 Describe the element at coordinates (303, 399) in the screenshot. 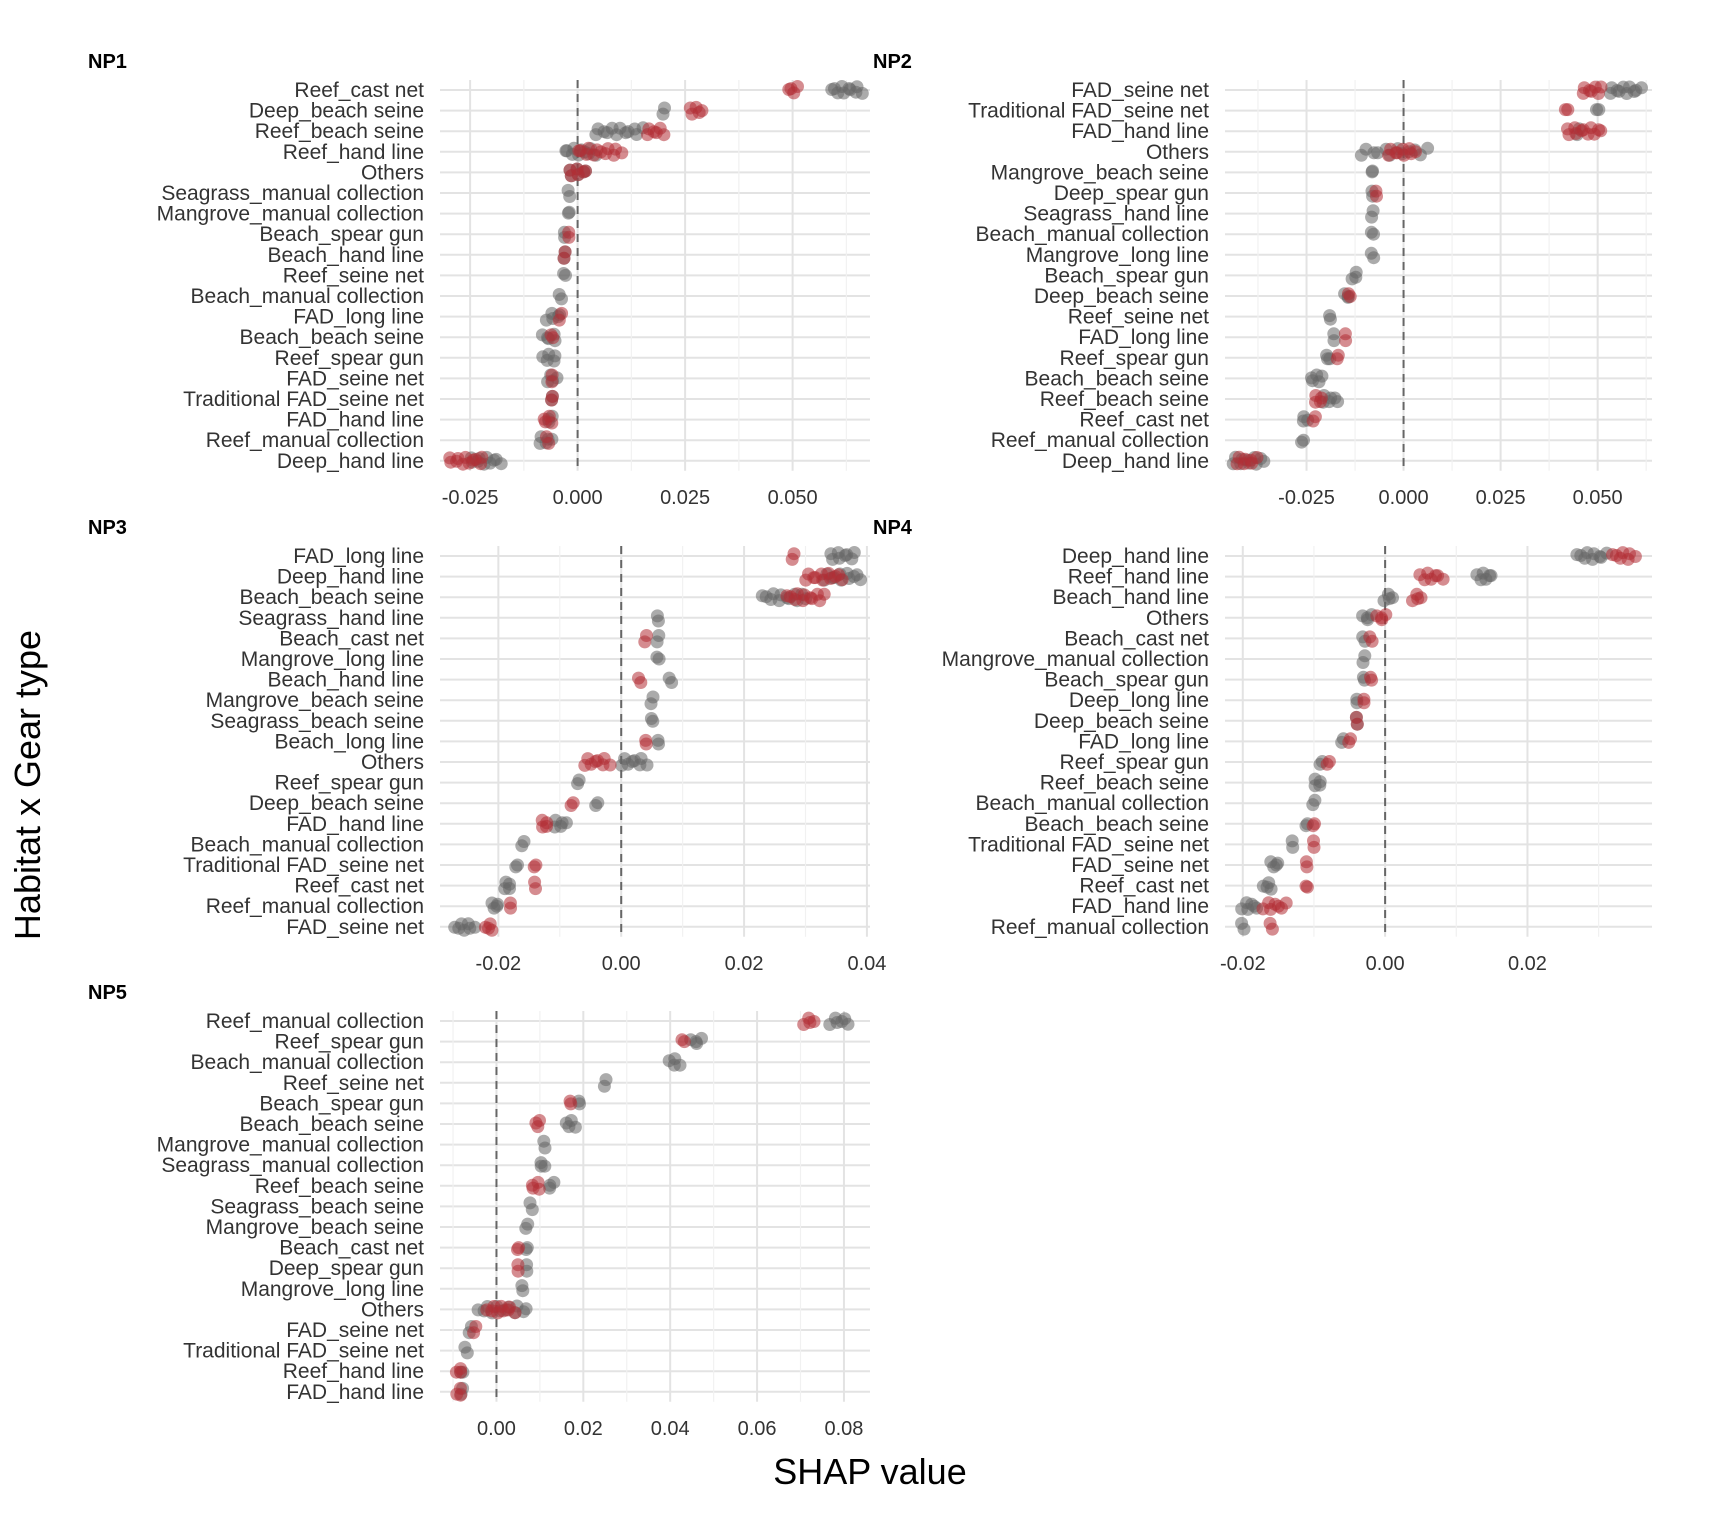

I see `category-label: Traditional FAD_seine net` at that location.